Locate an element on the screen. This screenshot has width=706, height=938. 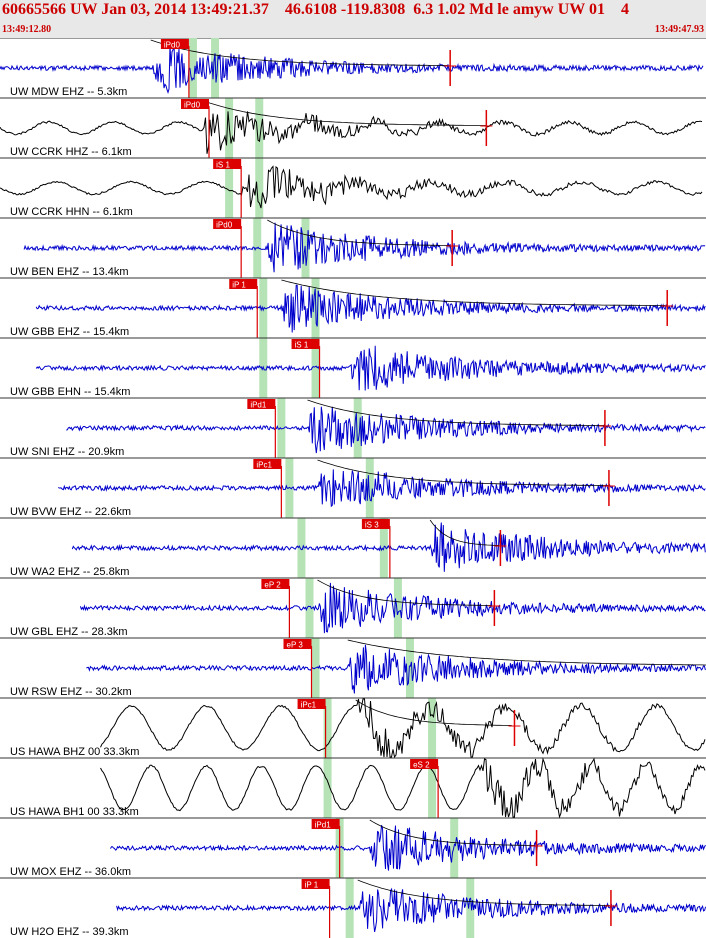
trace-row: iP 1 UW GBB EHZ -- 15.4km is located at coordinates (353, 307).